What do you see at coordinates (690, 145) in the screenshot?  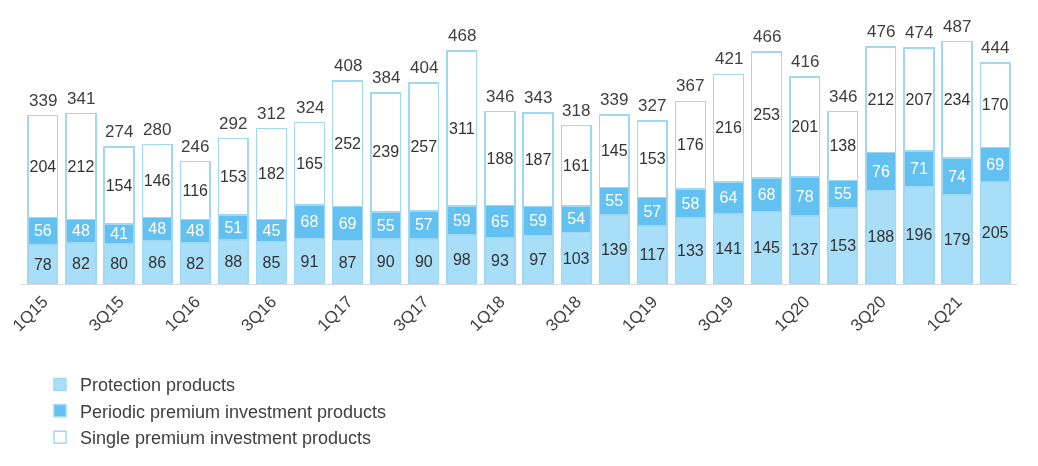 I see `data-label: 176` at bounding box center [690, 145].